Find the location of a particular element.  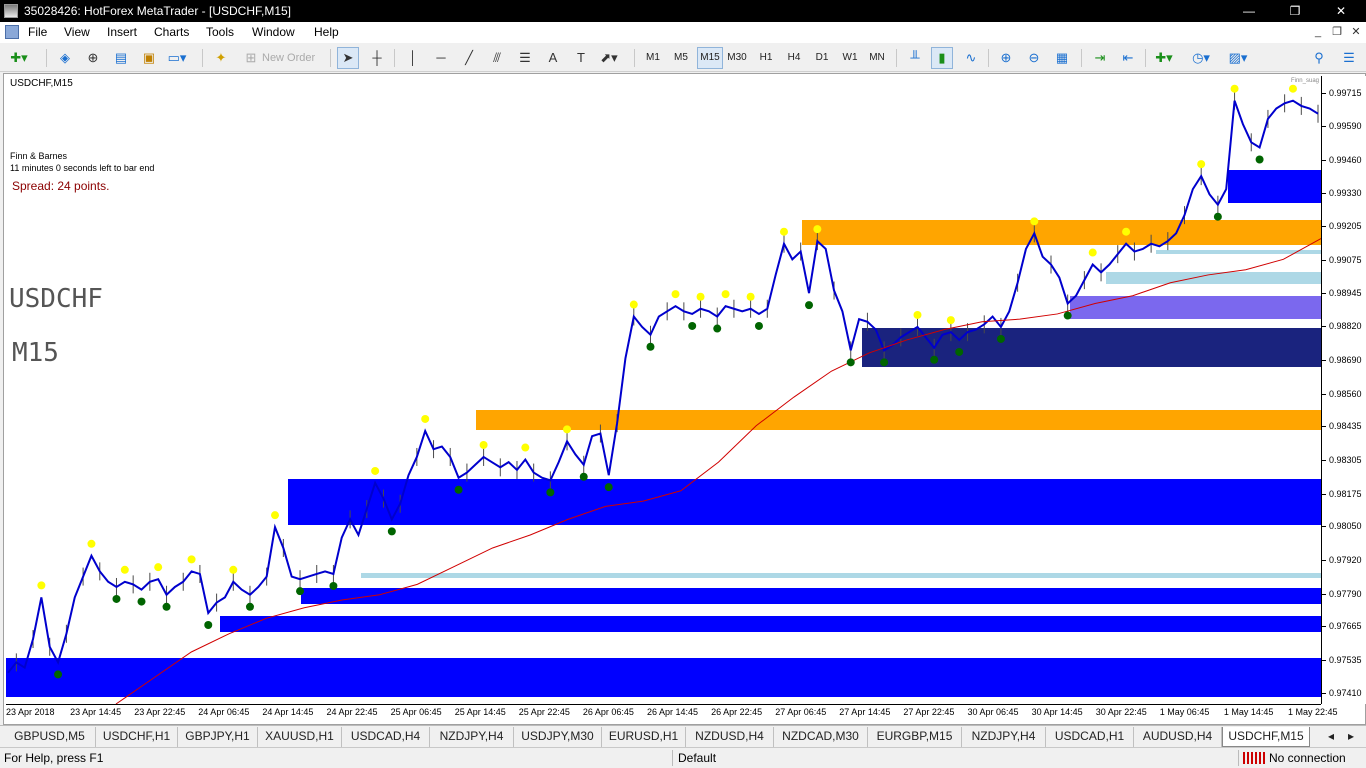

child-restore-button: ❐ is located at coordinates (1337, 32).